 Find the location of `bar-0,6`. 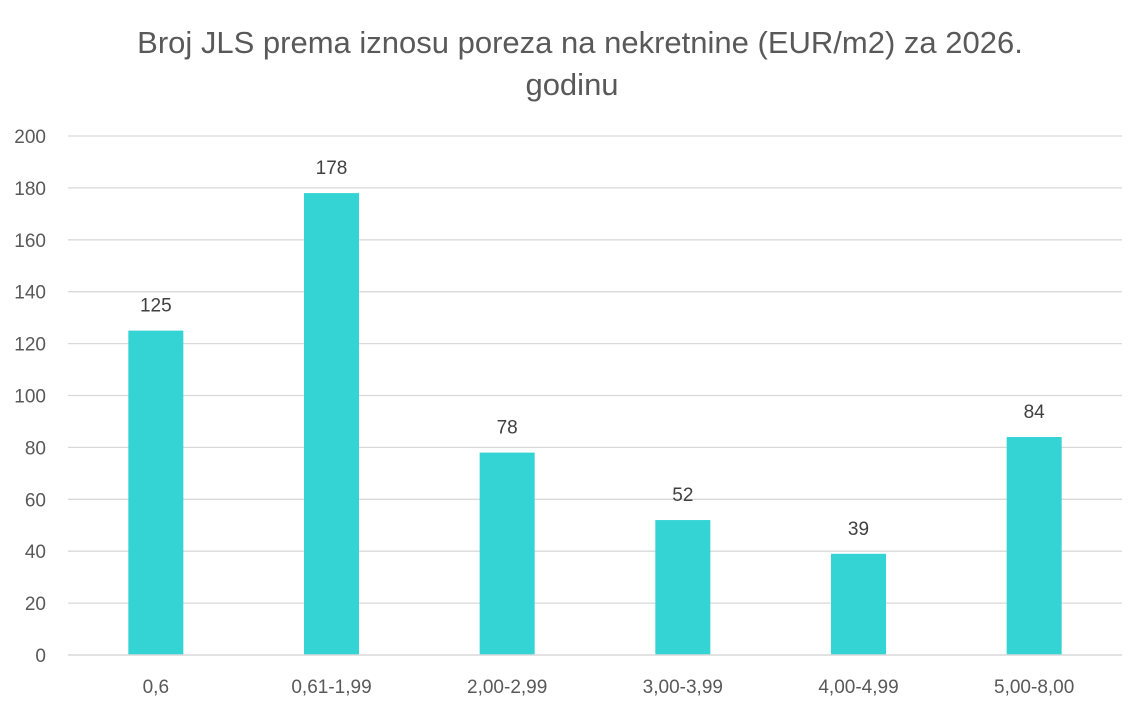

bar-0,6 is located at coordinates (156, 492).